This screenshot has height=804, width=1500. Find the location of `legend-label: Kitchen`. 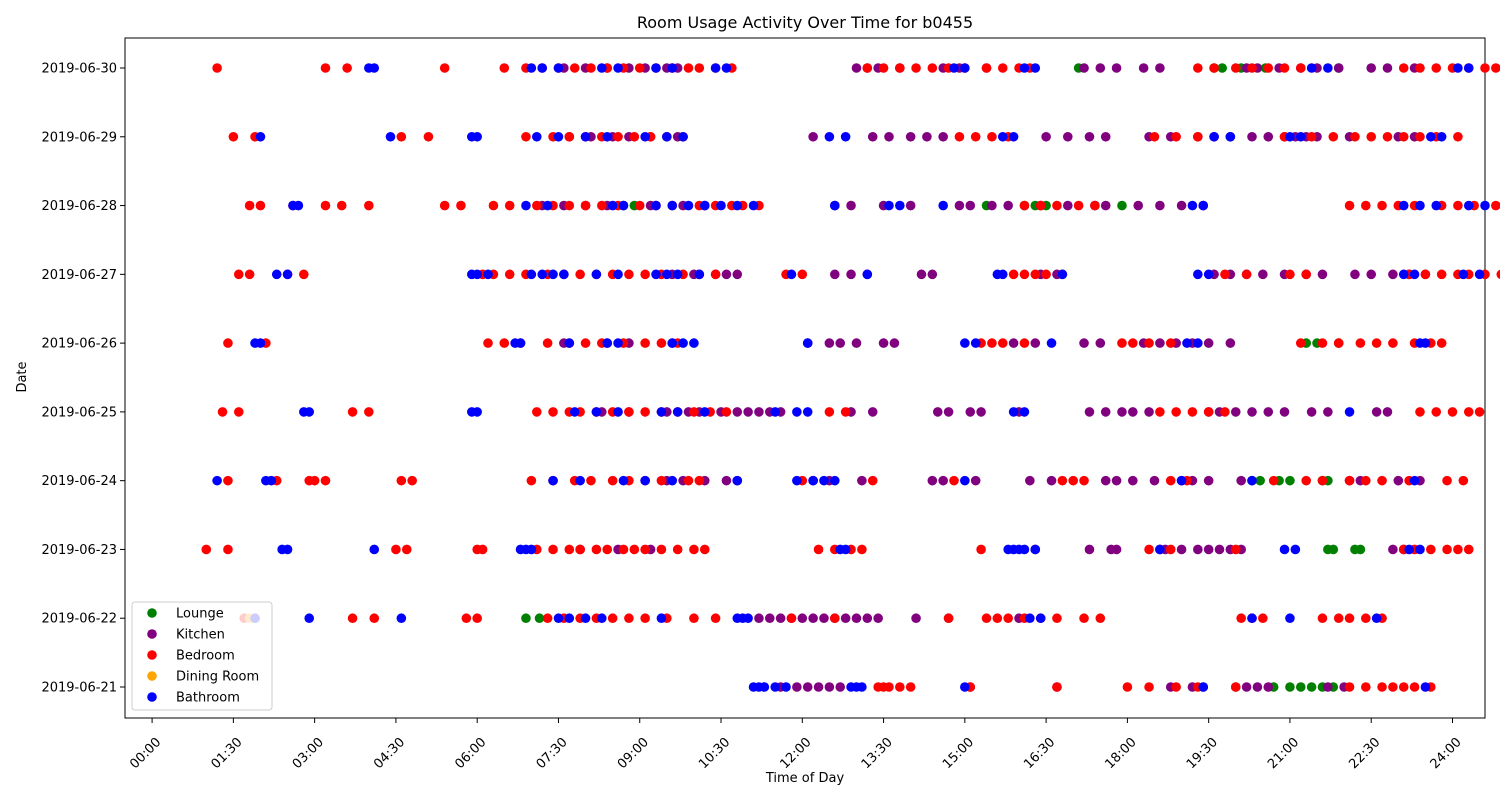

legend-label: Kitchen is located at coordinates (200, 635).